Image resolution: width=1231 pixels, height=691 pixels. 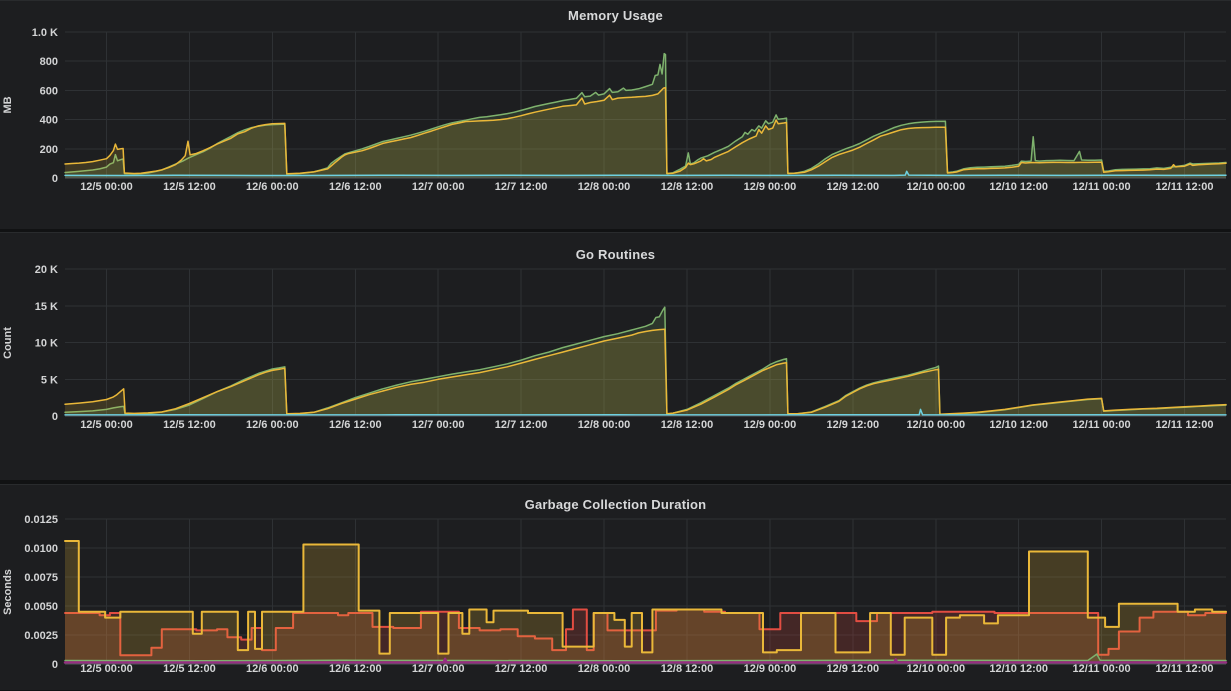 I want to click on svg-text: 800, so click(x=49, y=62).